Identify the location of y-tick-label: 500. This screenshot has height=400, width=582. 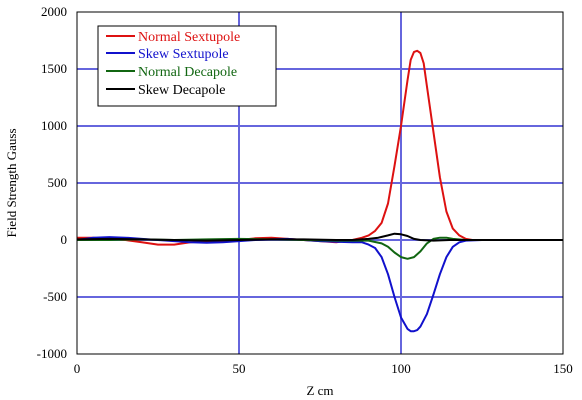
(58, 182).